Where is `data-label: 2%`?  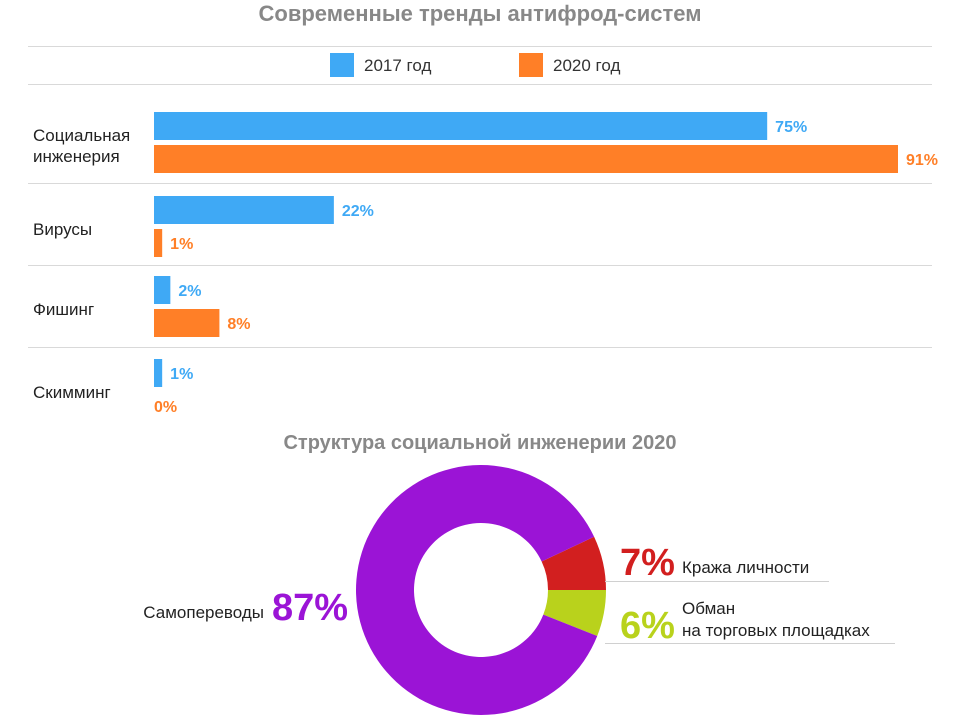
data-label: 2% is located at coordinates (189, 291).